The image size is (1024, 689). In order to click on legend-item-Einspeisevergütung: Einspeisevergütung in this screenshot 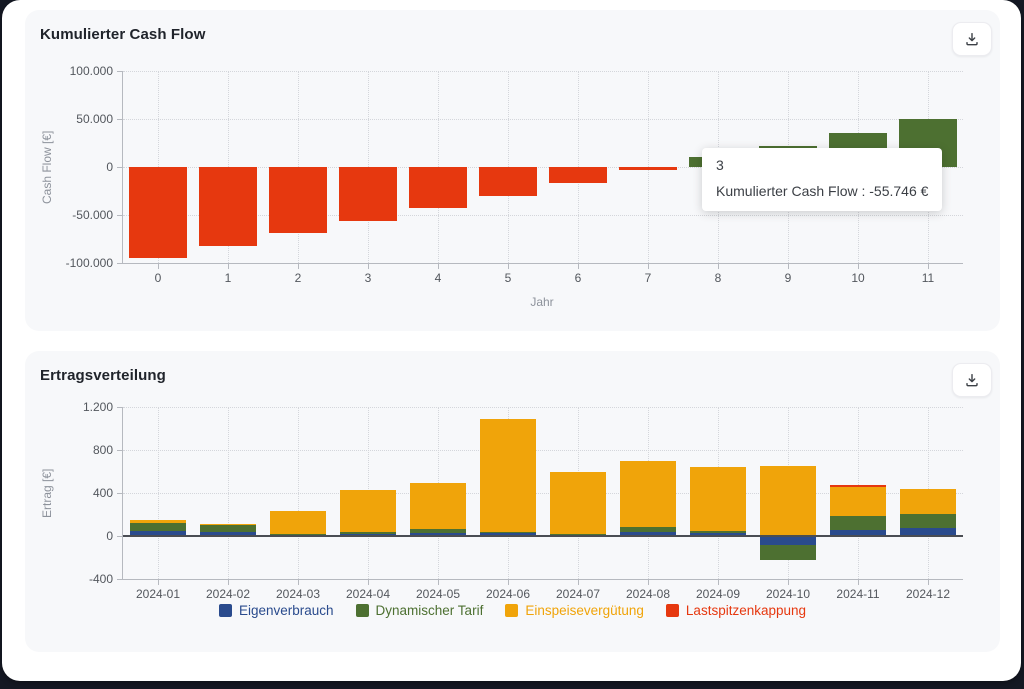, I will do `click(574, 610)`.